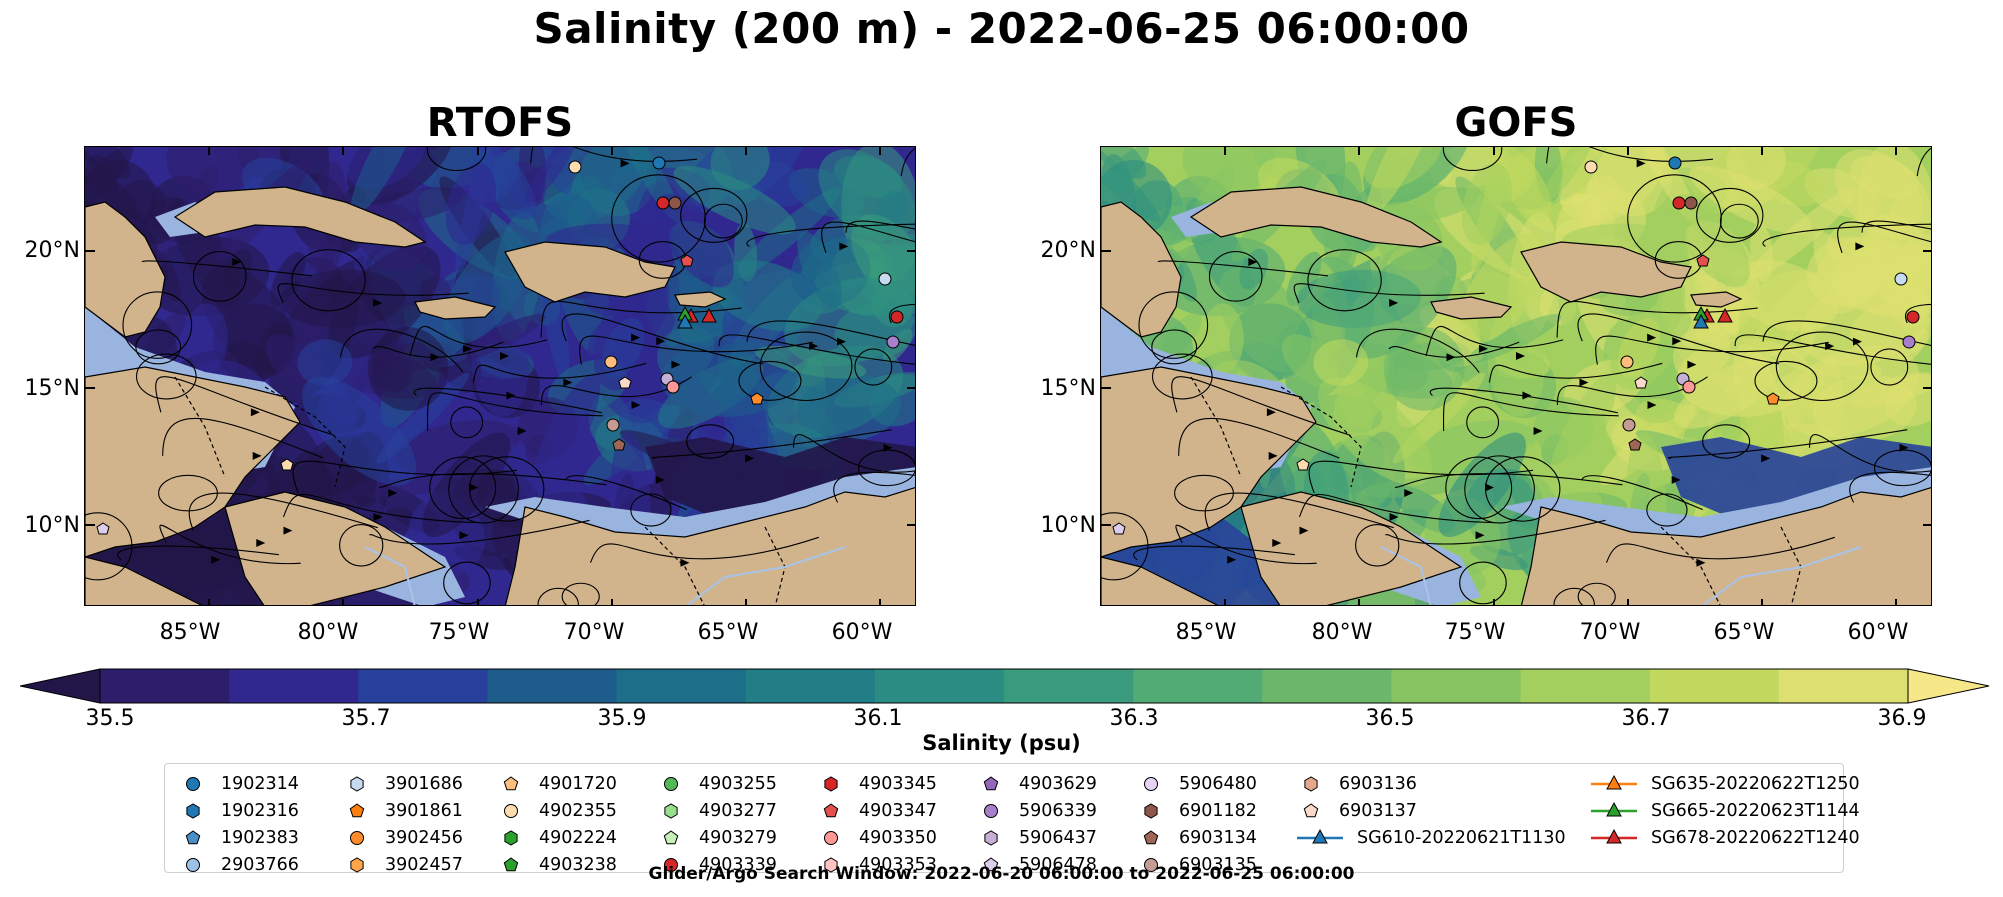 The height and width of the screenshot is (897, 2003). What do you see at coordinates (260, 864) in the screenshot?
I see `legend-label: 2903766` at bounding box center [260, 864].